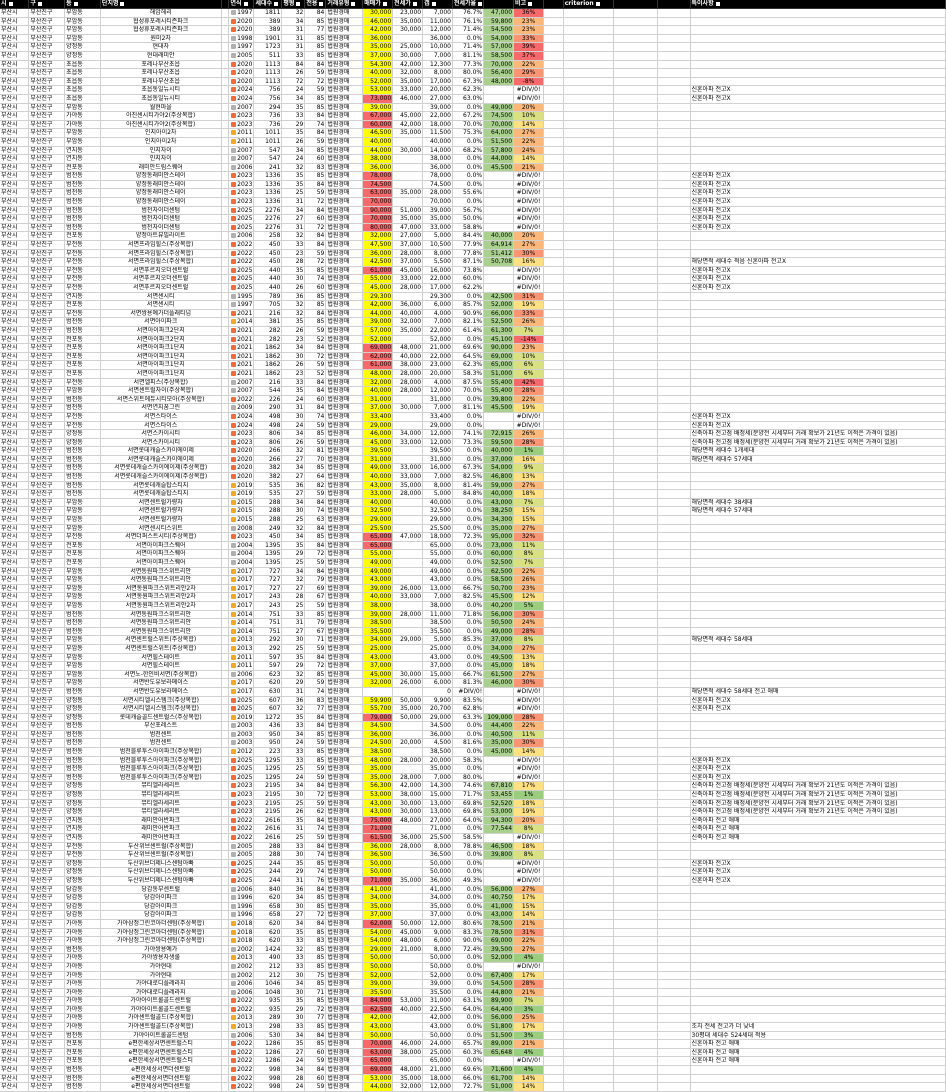 This screenshot has height=1092, width=946. What do you see at coordinates (499, 47) in the screenshot?
I see `cell-col-14: 57,000` at bounding box center [499, 47].